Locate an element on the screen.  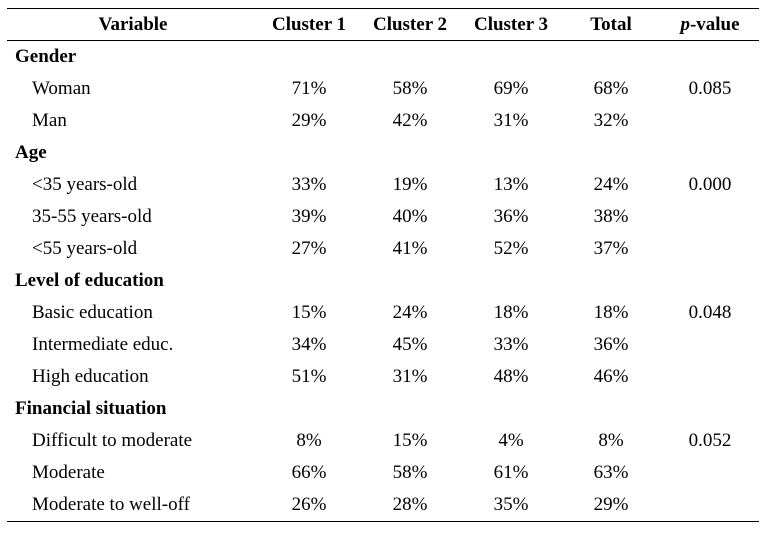
cell-cluster-3: 48% is located at coordinates (511, 376).